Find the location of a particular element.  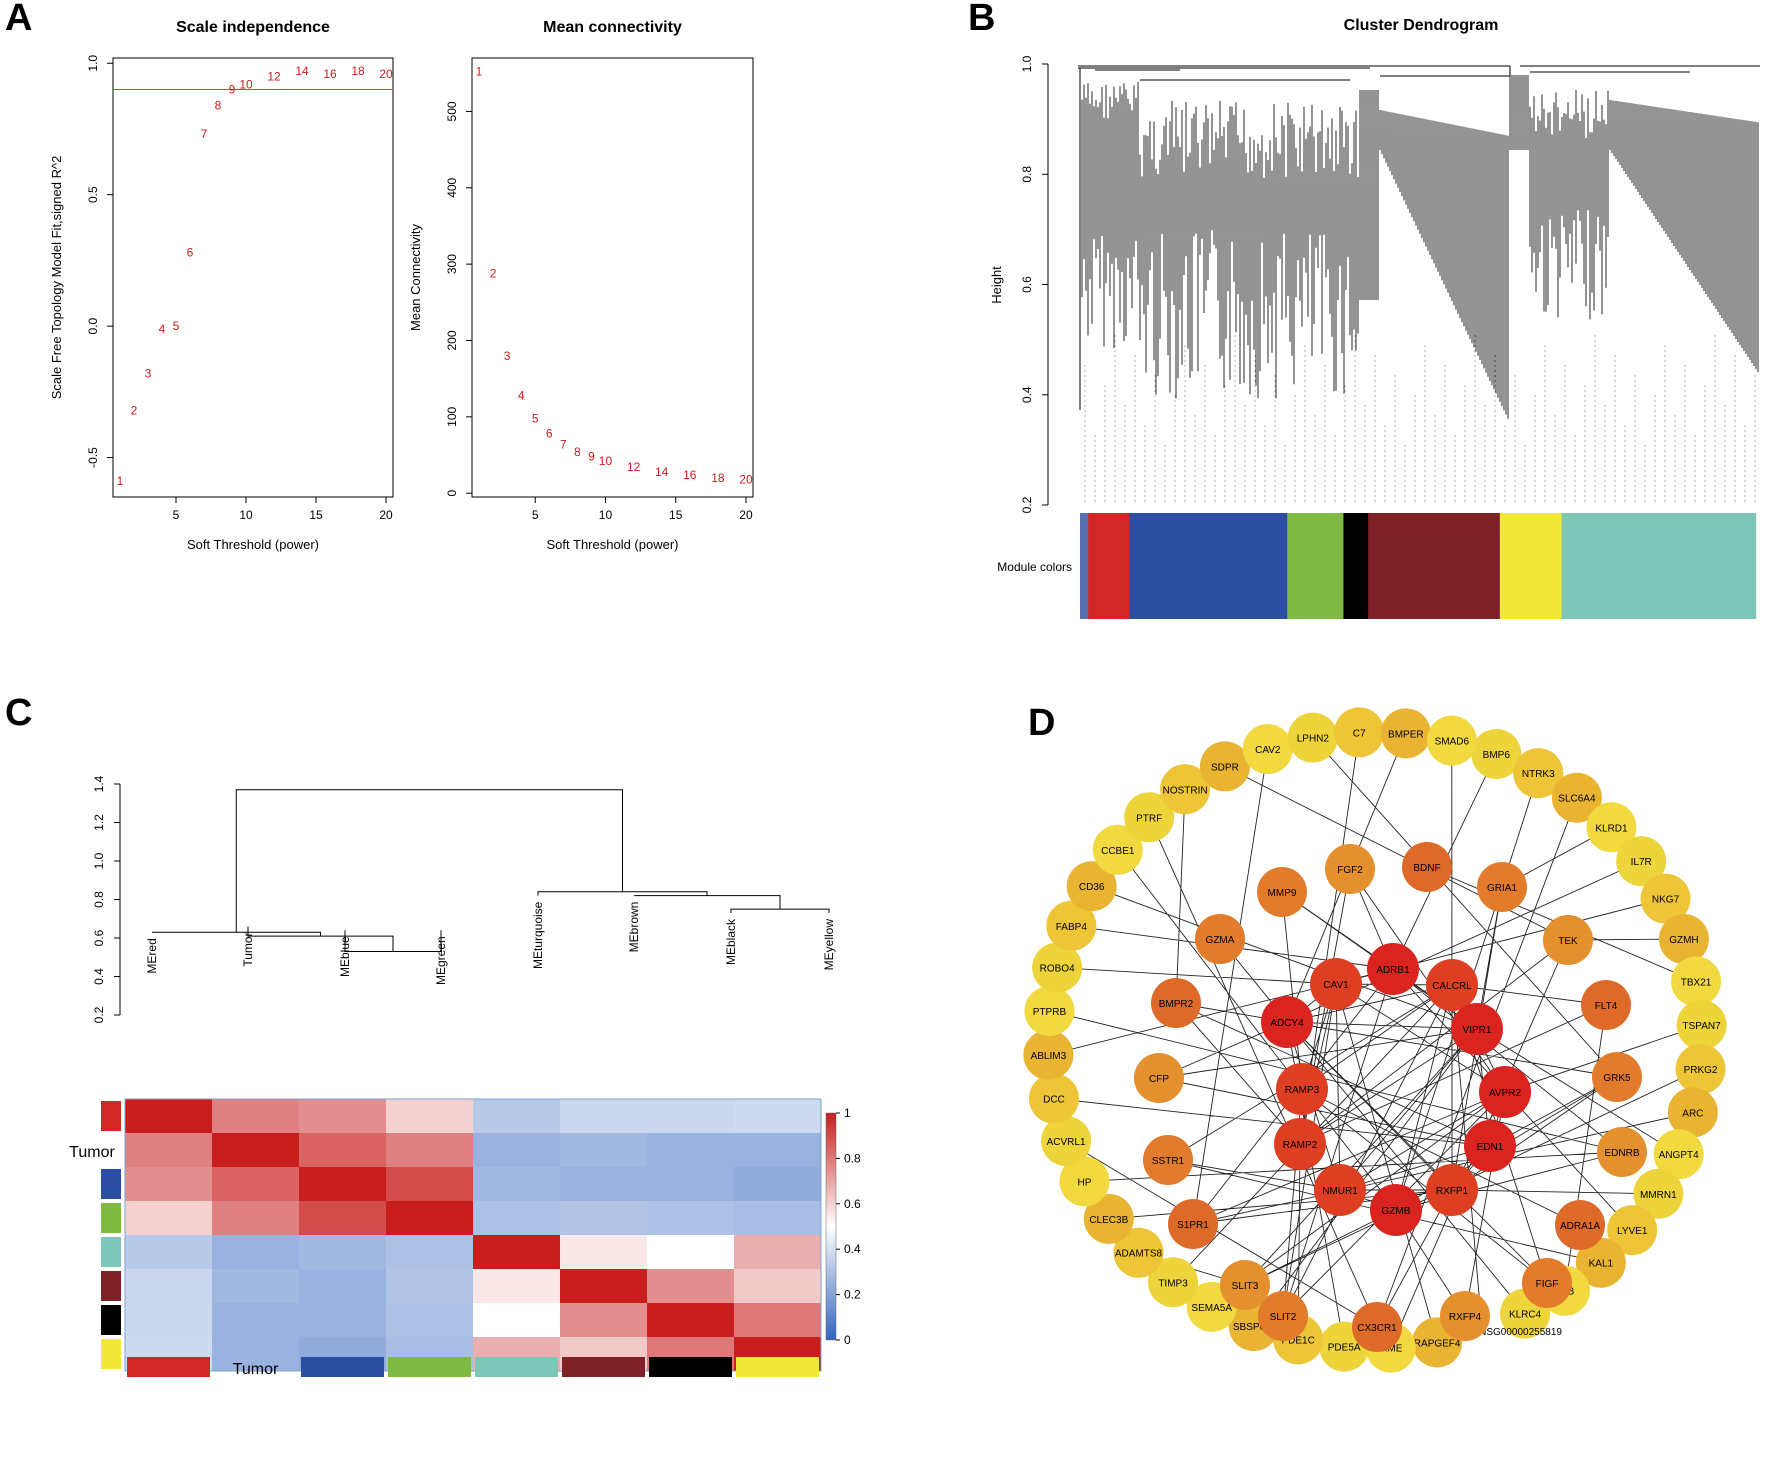

network-node-label: ABLIM3 is located at coordinates (1049, 1056).